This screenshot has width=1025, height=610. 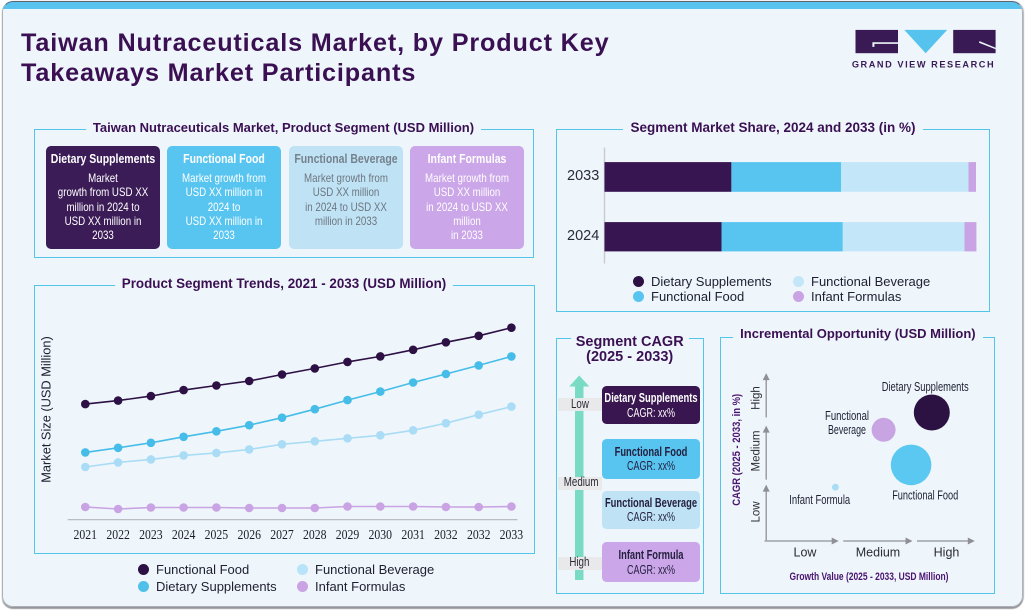 I want to click on svg-text: GRAND VIEW RESEARCH, so click(x=923, y=65).